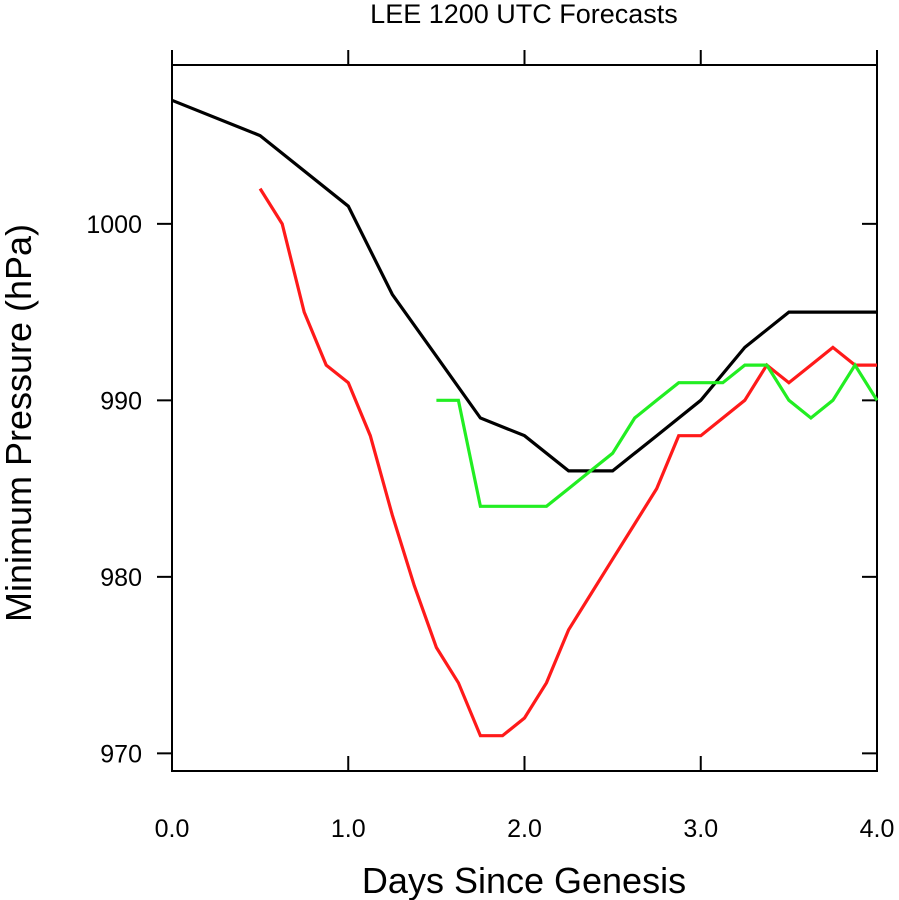 Image resolution: width=899 pixels, height=900 pixels. Describe the element at coordinates (877, 829) in the screenshot. I see `x-tick-label: 4.0` at that location.